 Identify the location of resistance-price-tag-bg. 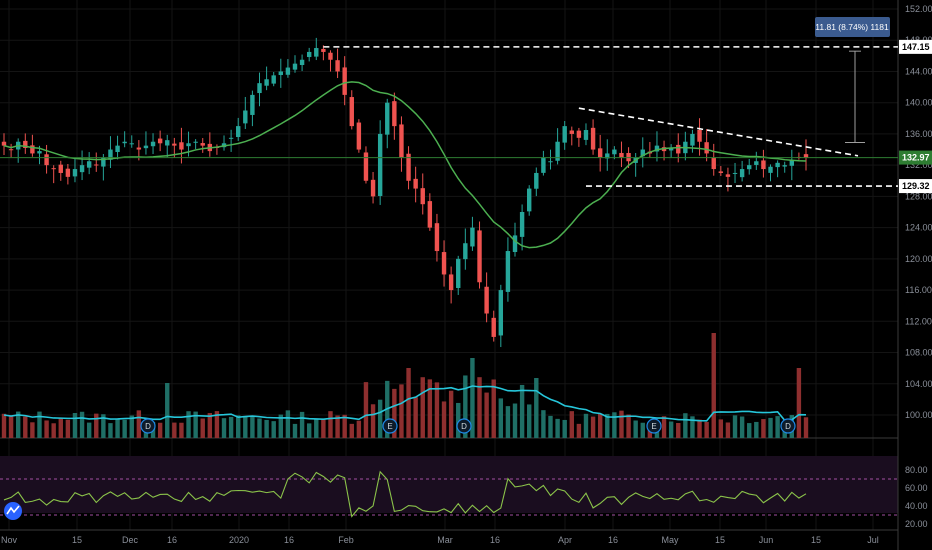
(915, 46).